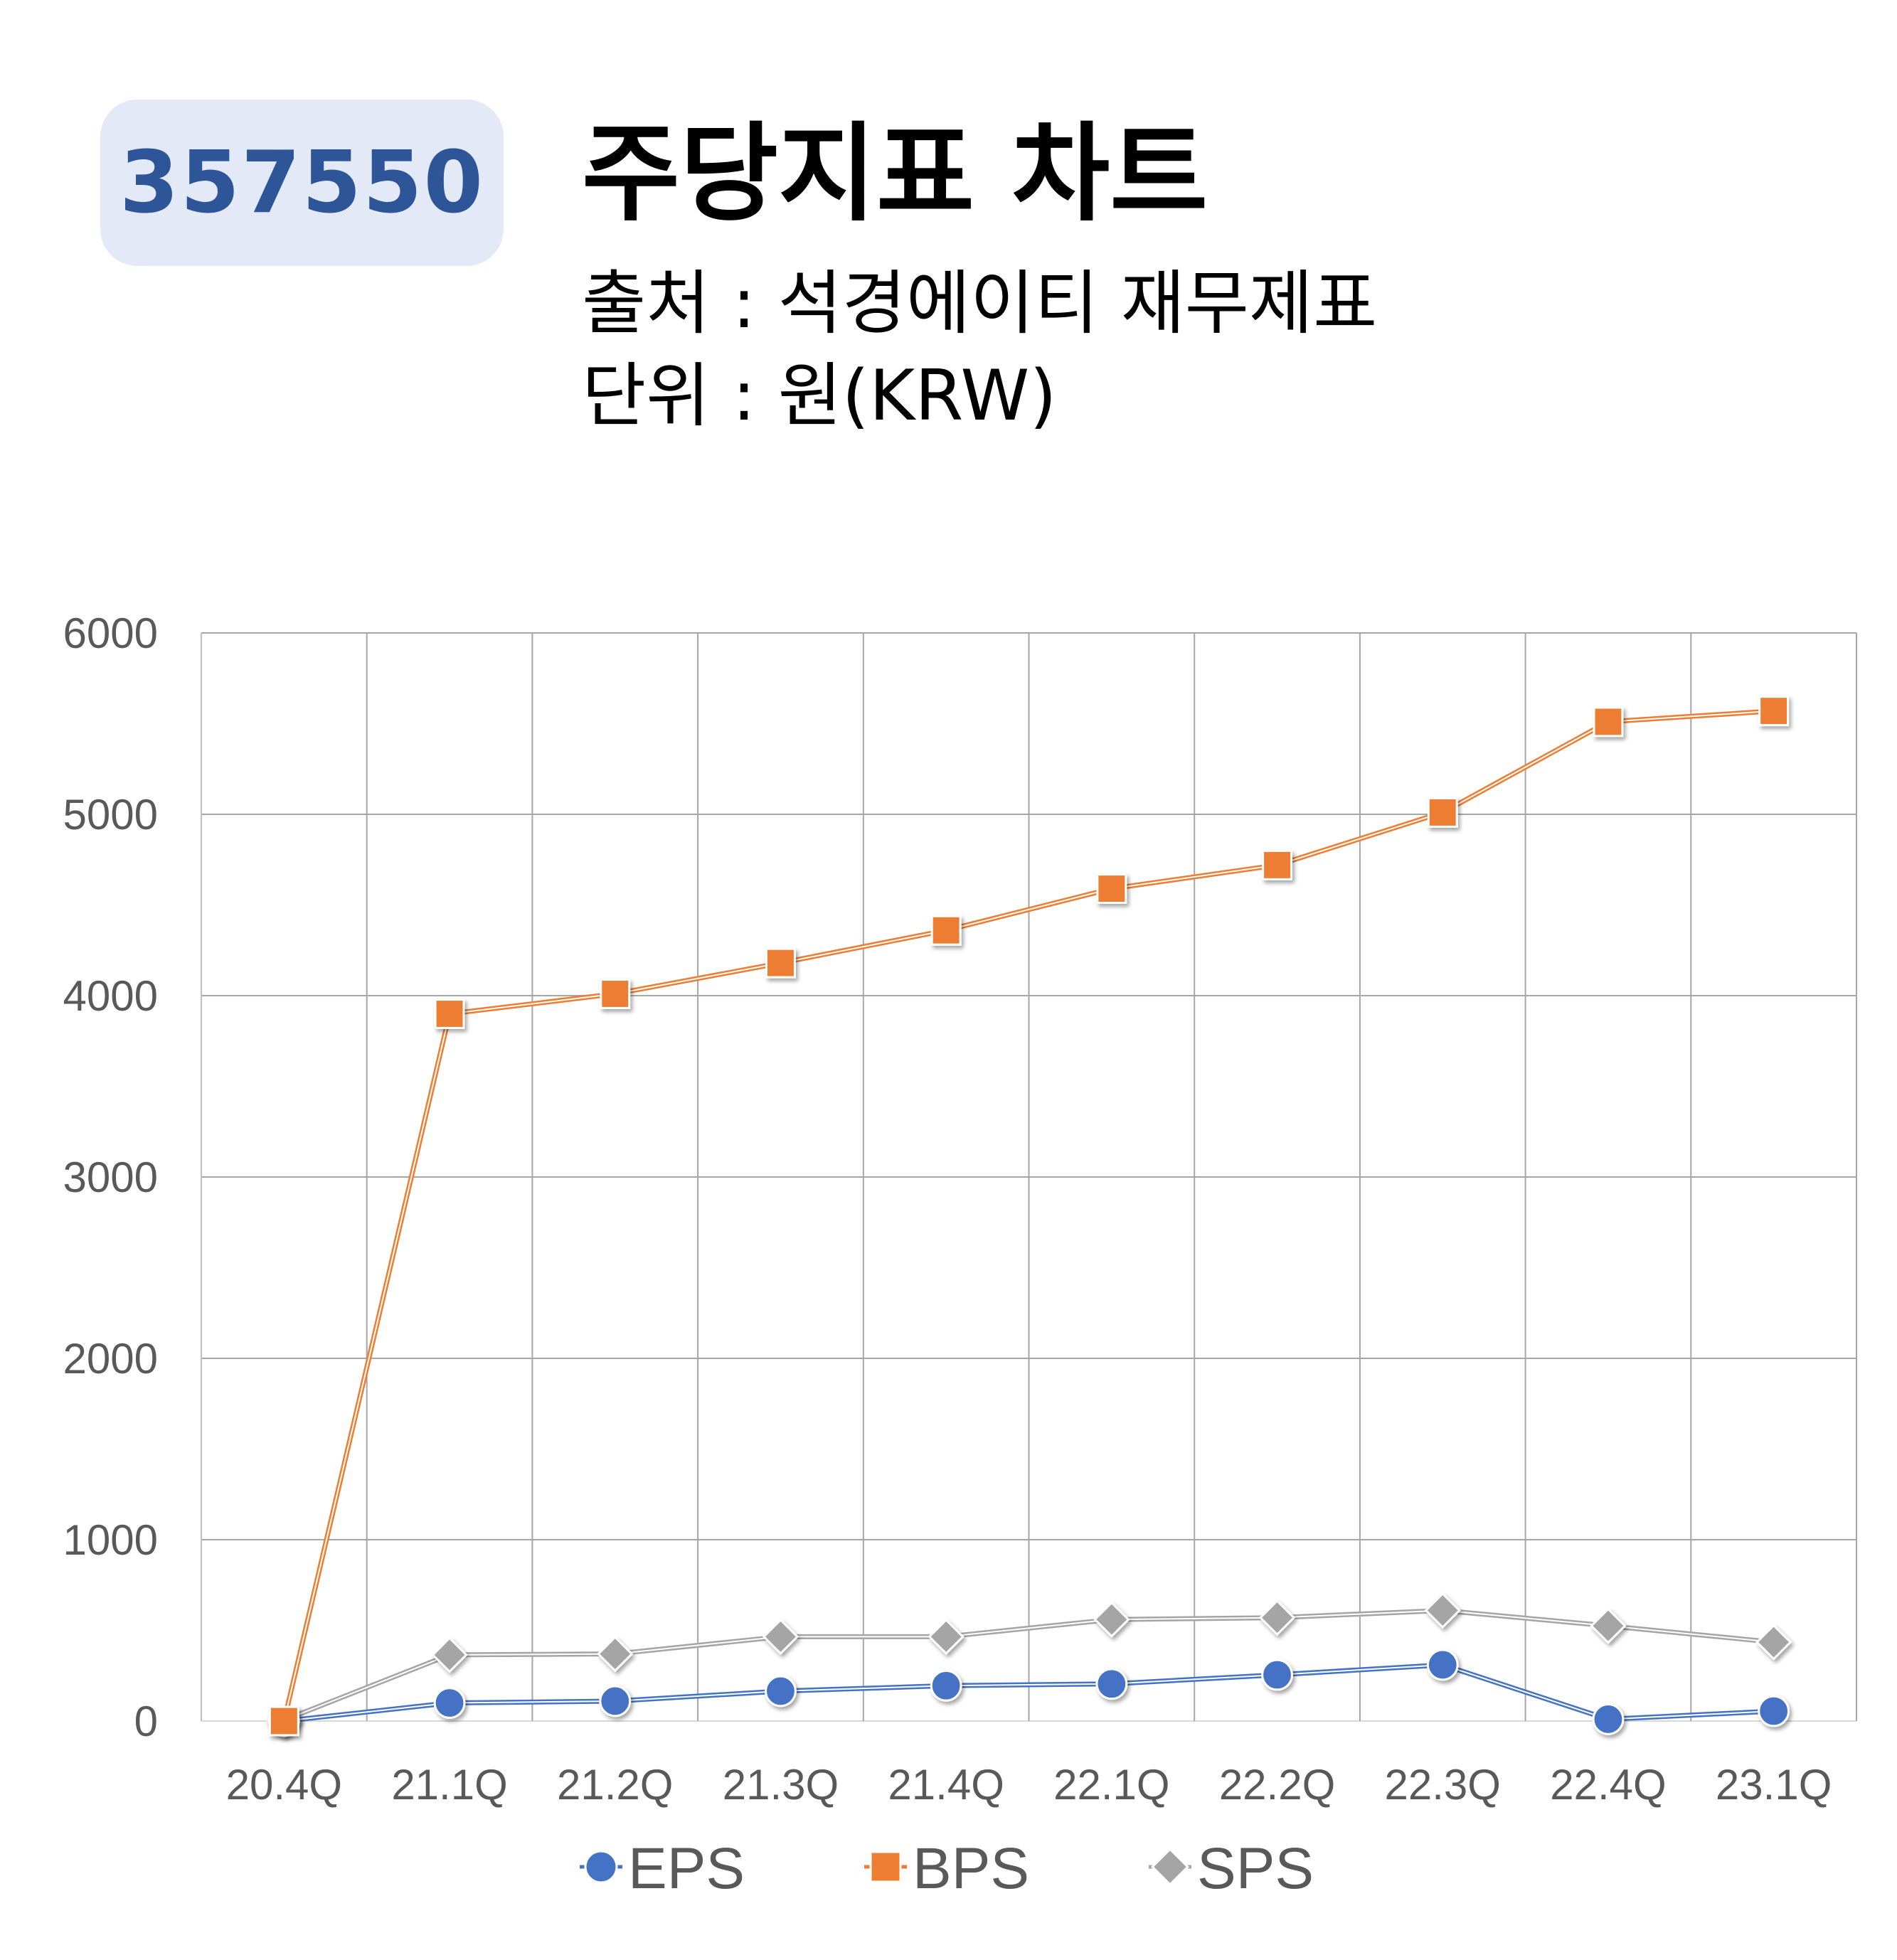 This screenshot has height=1960, width=1897. I want to click on ticker-code: 357550, so click(302, 183).